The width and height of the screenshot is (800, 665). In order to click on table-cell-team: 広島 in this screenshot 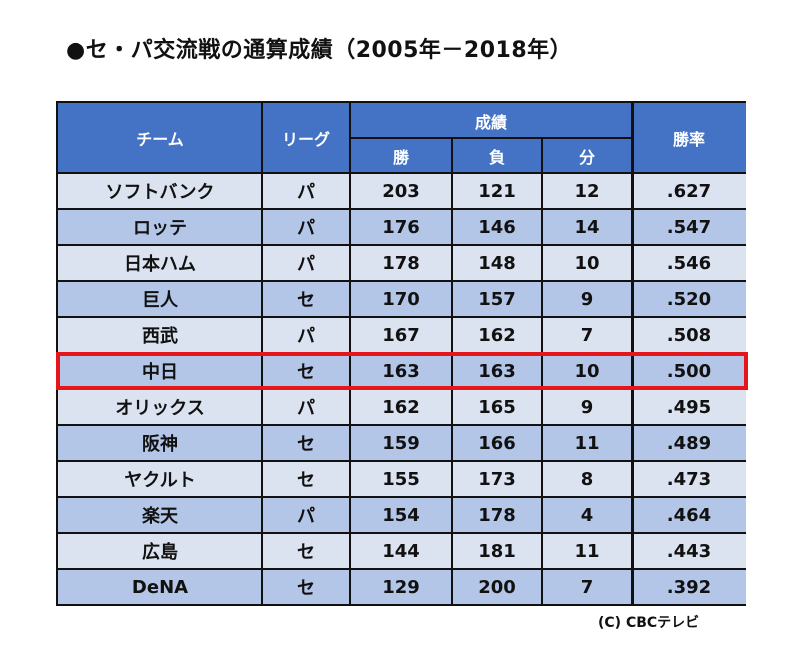, I will do `click(160, 551)`.